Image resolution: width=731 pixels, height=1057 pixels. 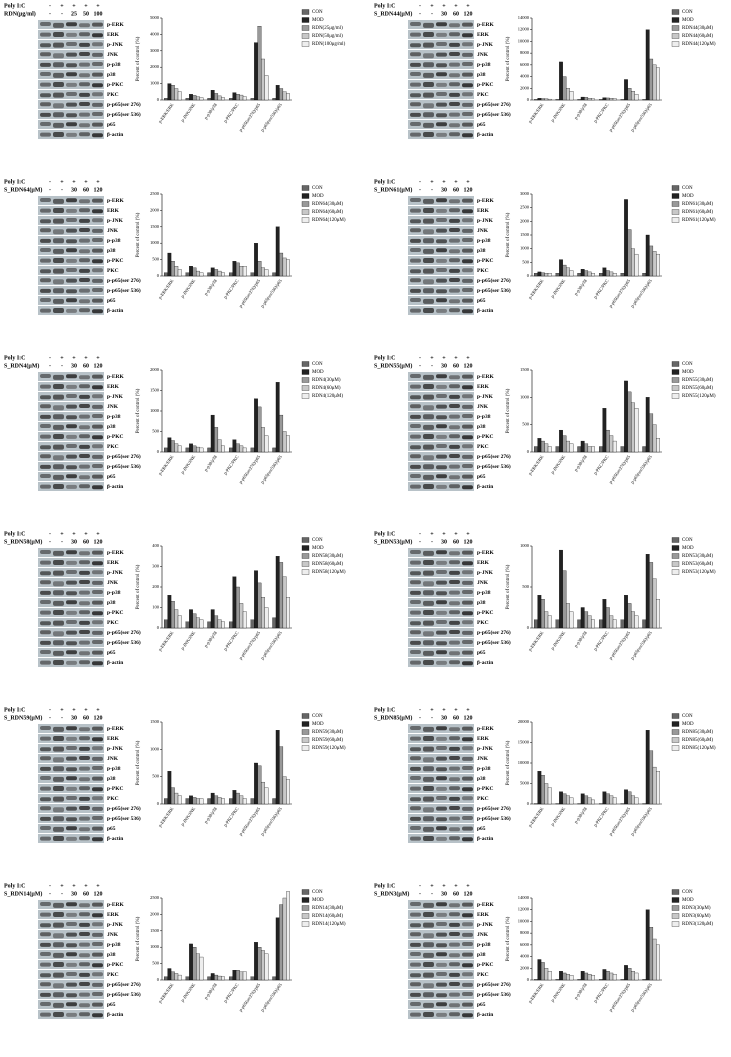 What do you see at coordinates (124, 114) in the screenshot?
I see `blot-label: p-p65(ser 536)` at bounding box center [124, 114].